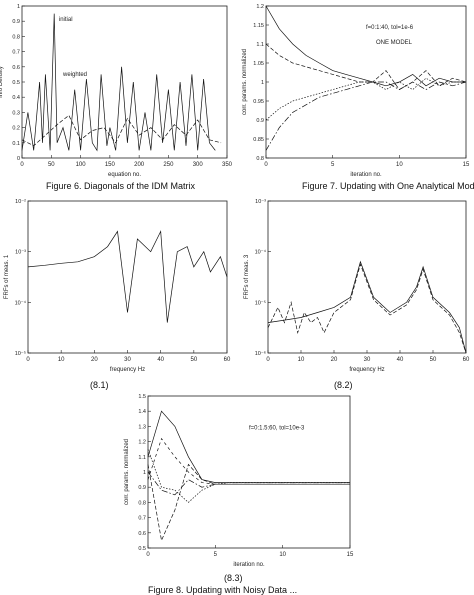  I want to click on annotation: initial, so click(66, 20).